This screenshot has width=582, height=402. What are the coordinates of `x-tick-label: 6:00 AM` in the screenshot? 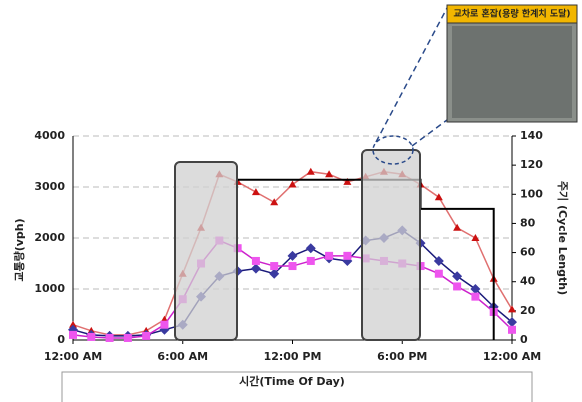 It's located at (182, 356).